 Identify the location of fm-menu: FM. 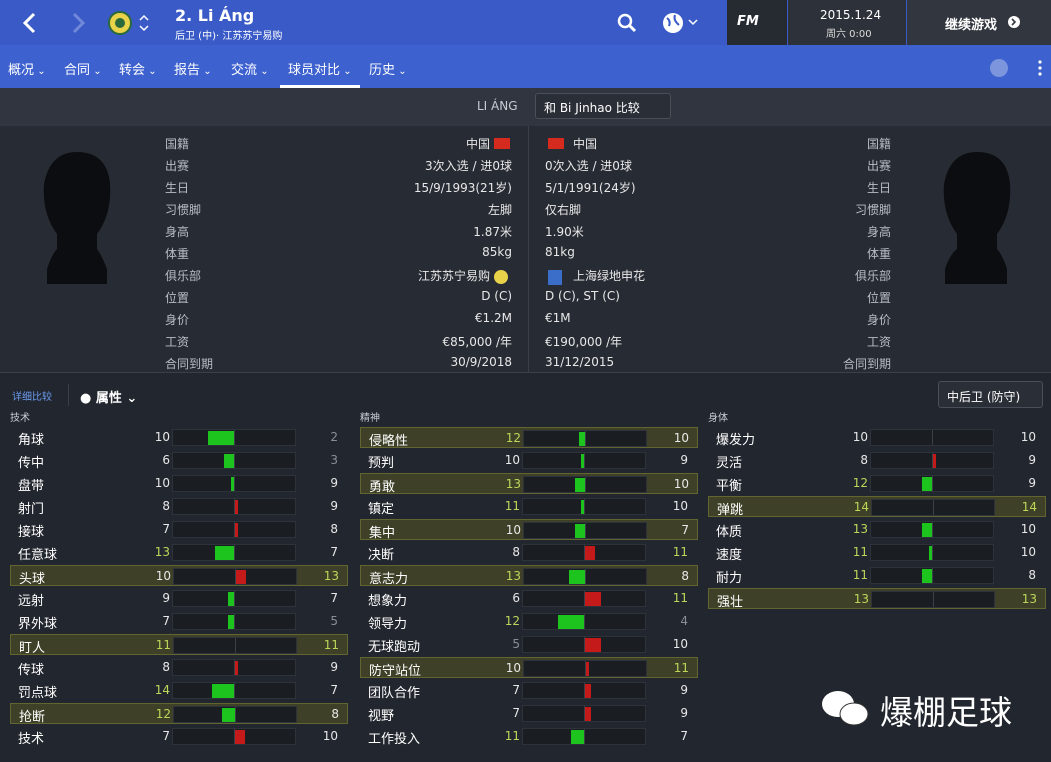
(757, 22).